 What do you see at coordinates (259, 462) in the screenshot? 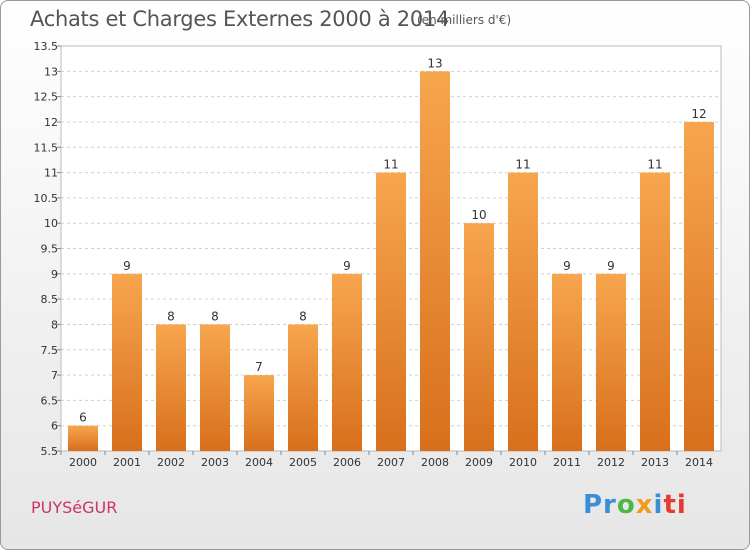
I see `x-tick-label: 2004` at bounding box center [259, 462].